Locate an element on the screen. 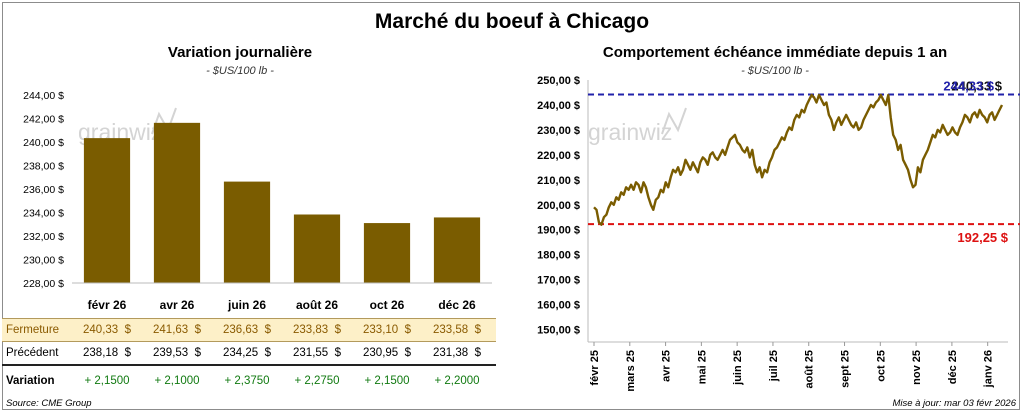 The width and height of the screenshot is (1024, 414). table-cell: 234,25 $ is located at coordinates (247, 353).